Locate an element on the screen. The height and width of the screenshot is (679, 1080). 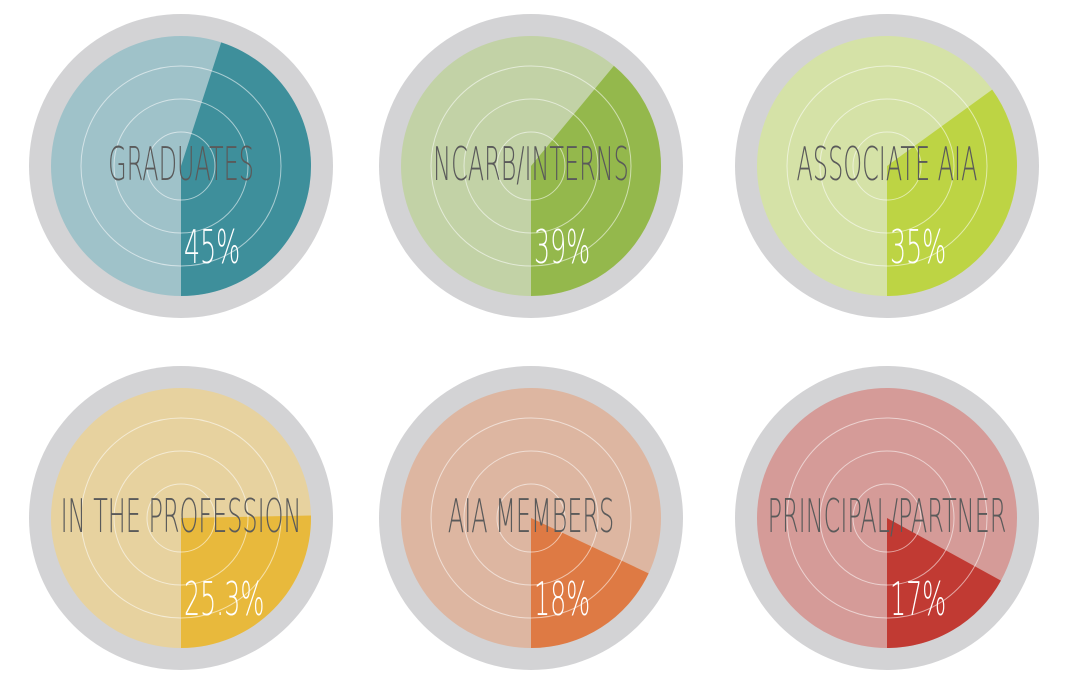
gauge-label: ASSOCIATE AIA is located at coordinates (887, 164).